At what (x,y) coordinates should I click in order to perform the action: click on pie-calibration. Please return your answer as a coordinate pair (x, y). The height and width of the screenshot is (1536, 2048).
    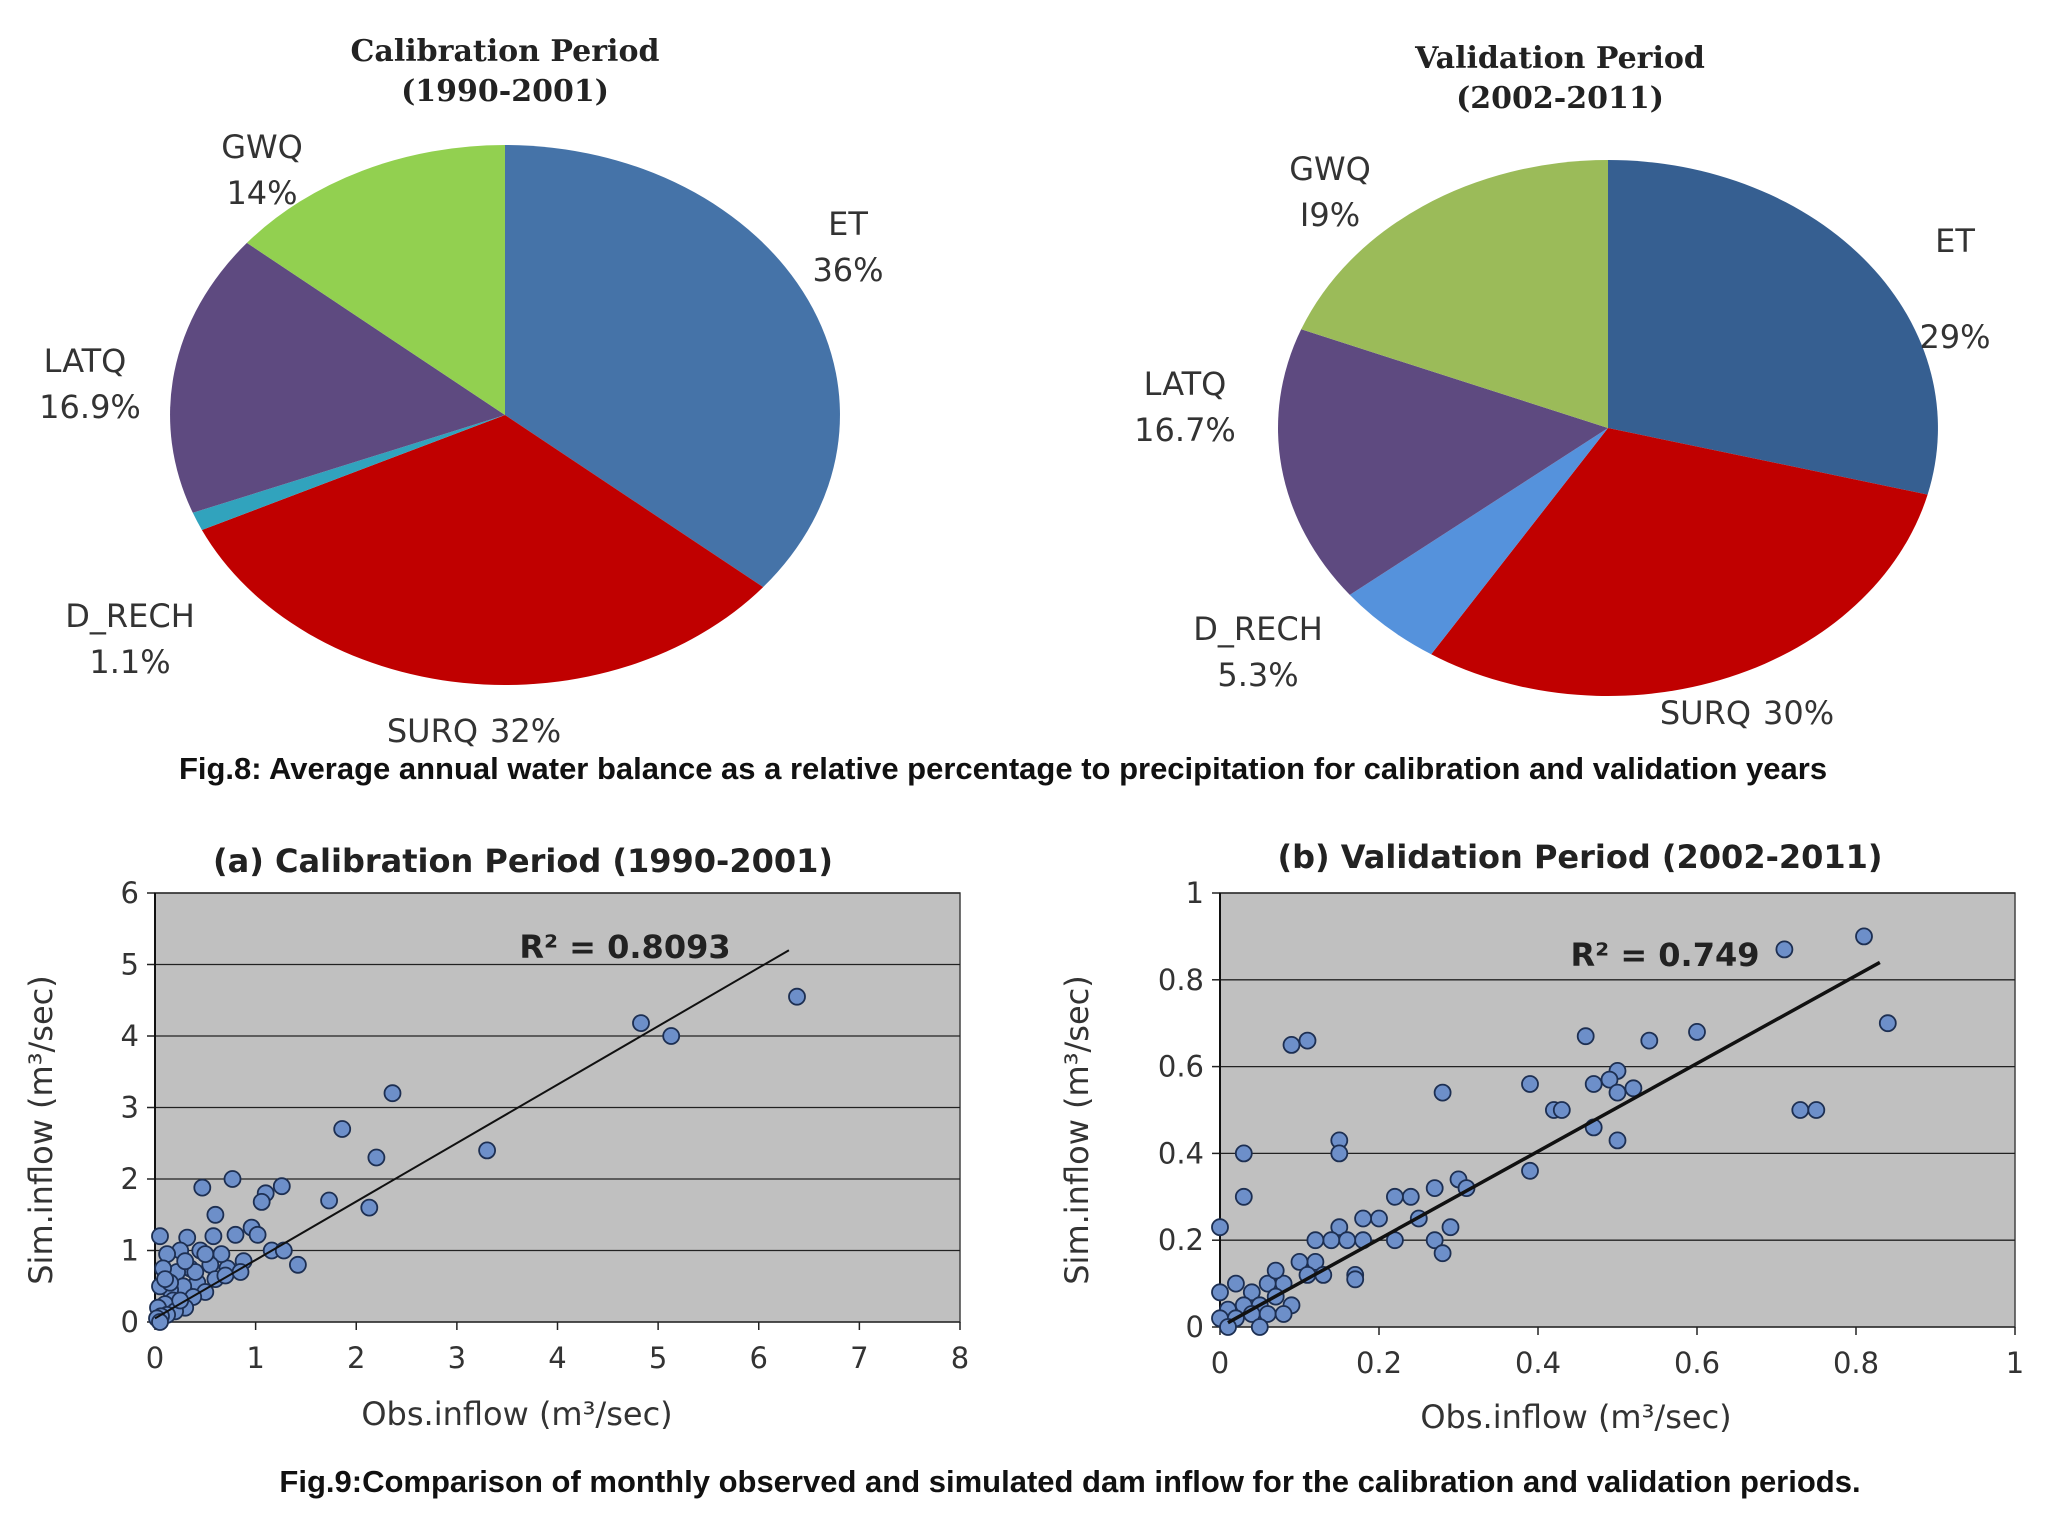
    Looking at the image, I should click on (505, 415).